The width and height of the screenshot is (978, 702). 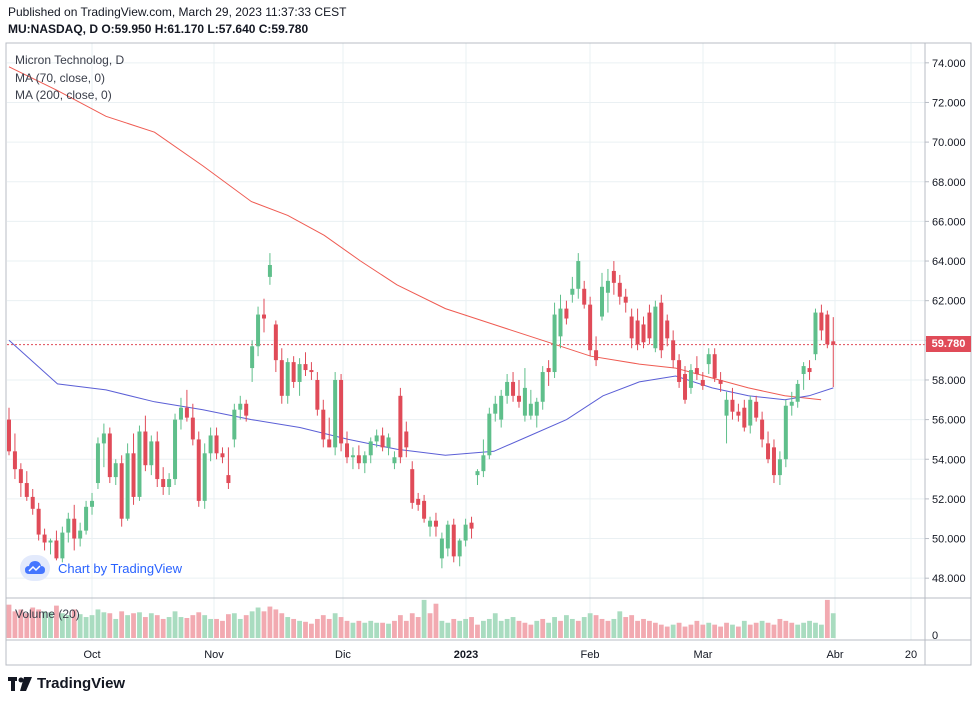 I want to click on time-tick-label: Mar, so click(x=703, y=655).